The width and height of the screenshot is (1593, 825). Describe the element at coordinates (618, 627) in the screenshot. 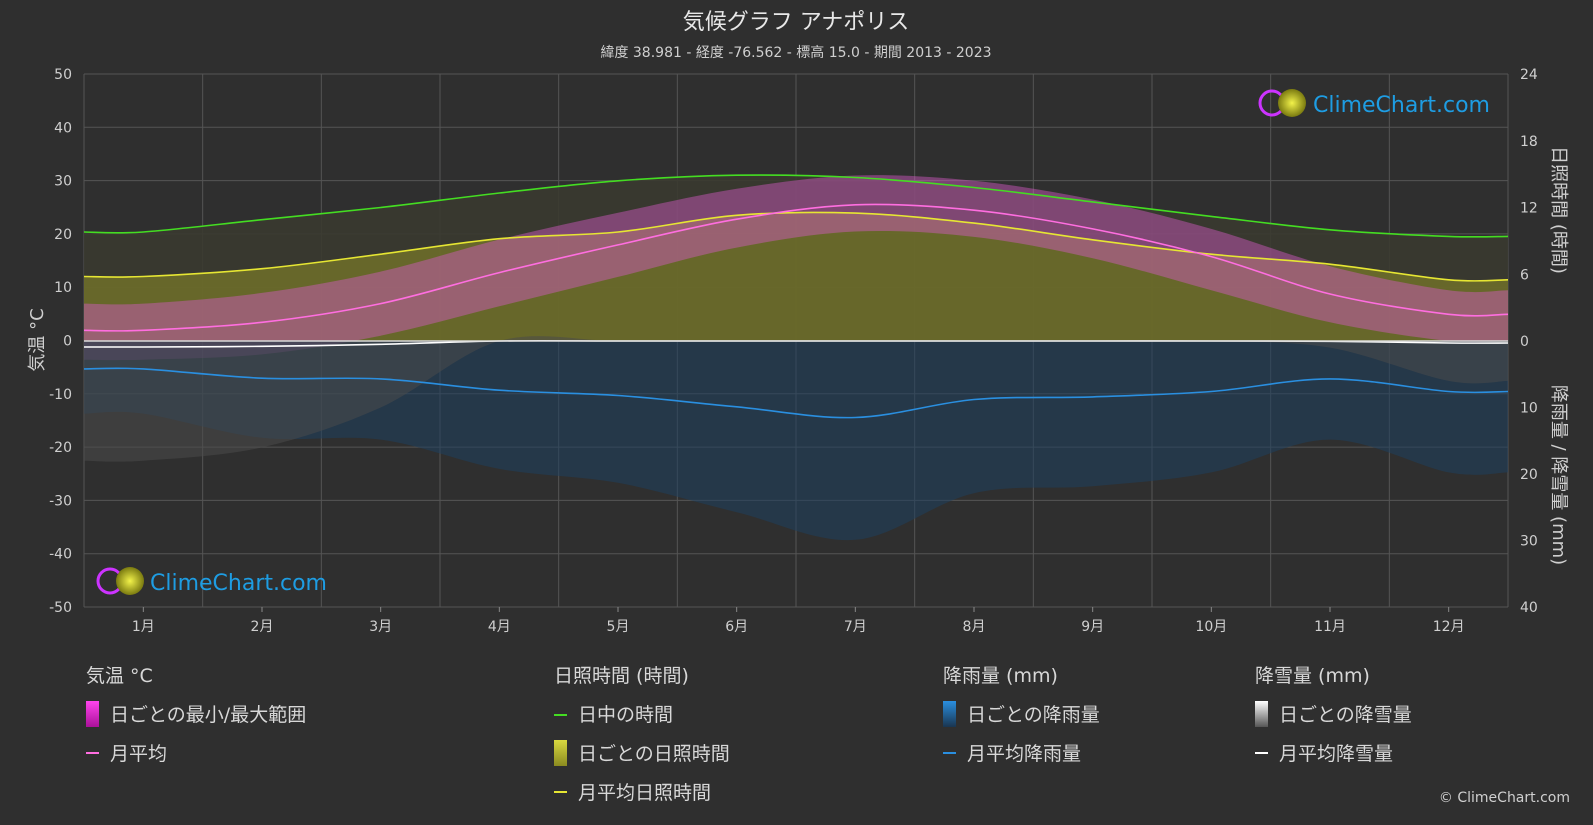

I see `x-tick-label: 5月` at that location.